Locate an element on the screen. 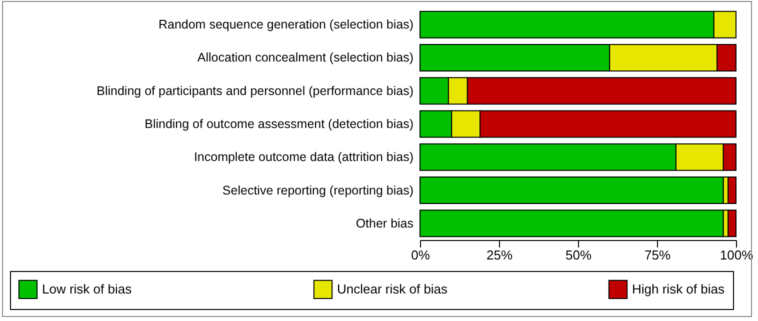 The height and width of the screenshot is (321, 758). x-tick-label: 50% is located at coordinates (578, 255).